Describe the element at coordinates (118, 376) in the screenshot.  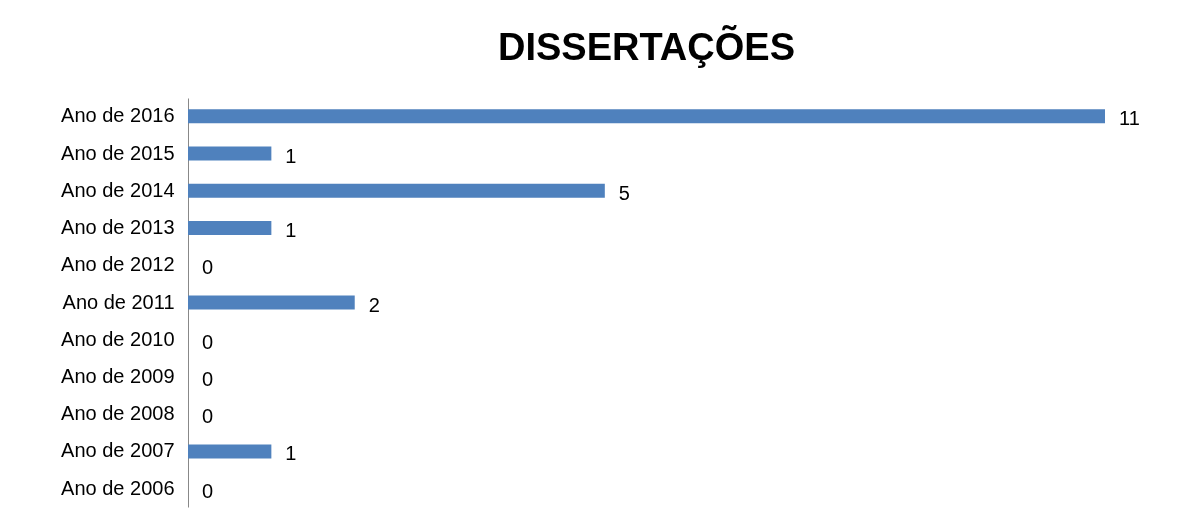
I see `y-tick-label: Ano de 2009` at that location.